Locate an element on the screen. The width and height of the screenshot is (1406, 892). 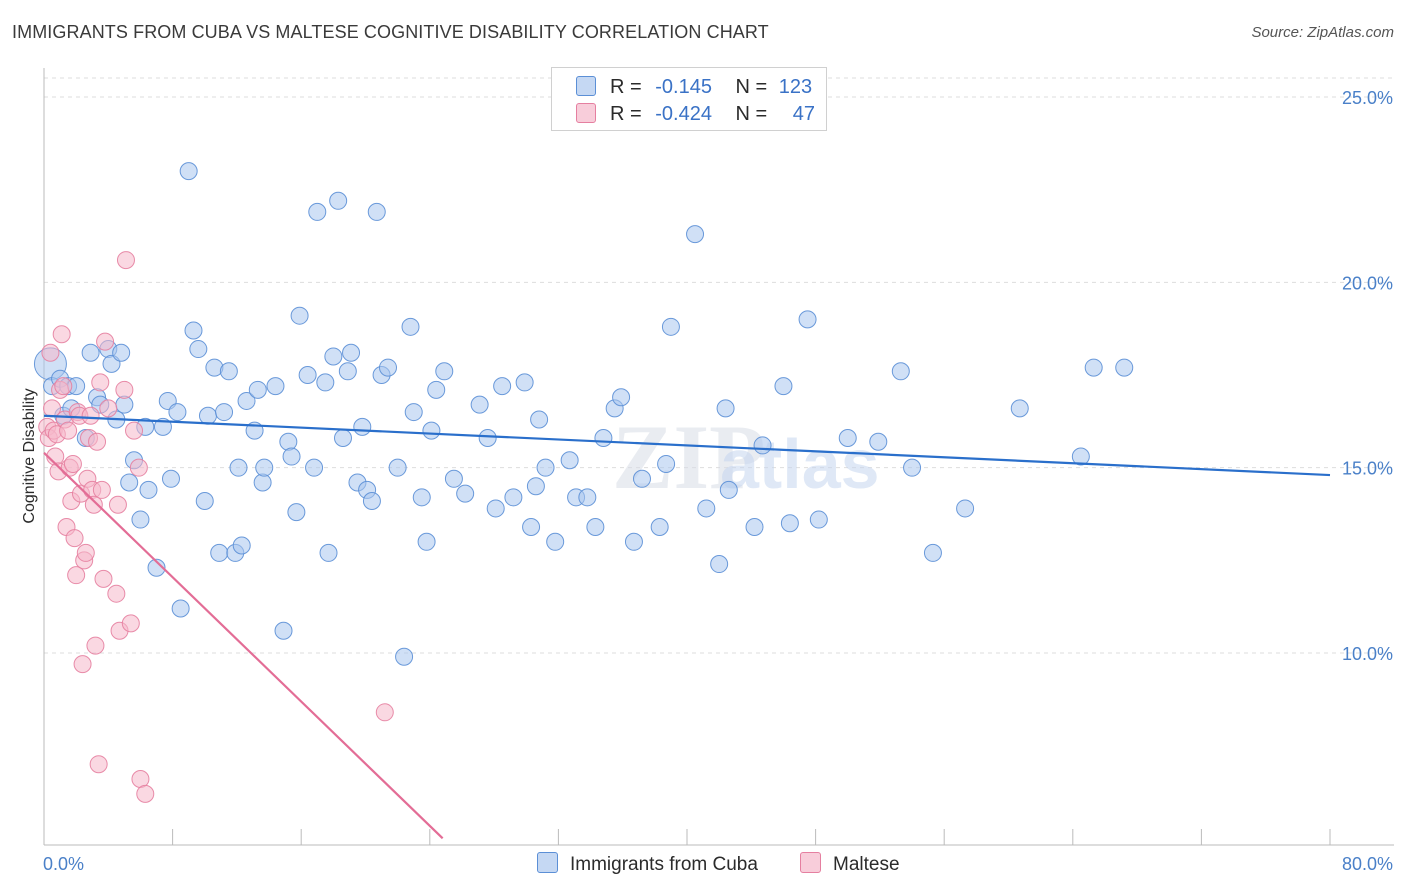
y-axis-label: Cognitive Disability is located at coordinates (29, 455).